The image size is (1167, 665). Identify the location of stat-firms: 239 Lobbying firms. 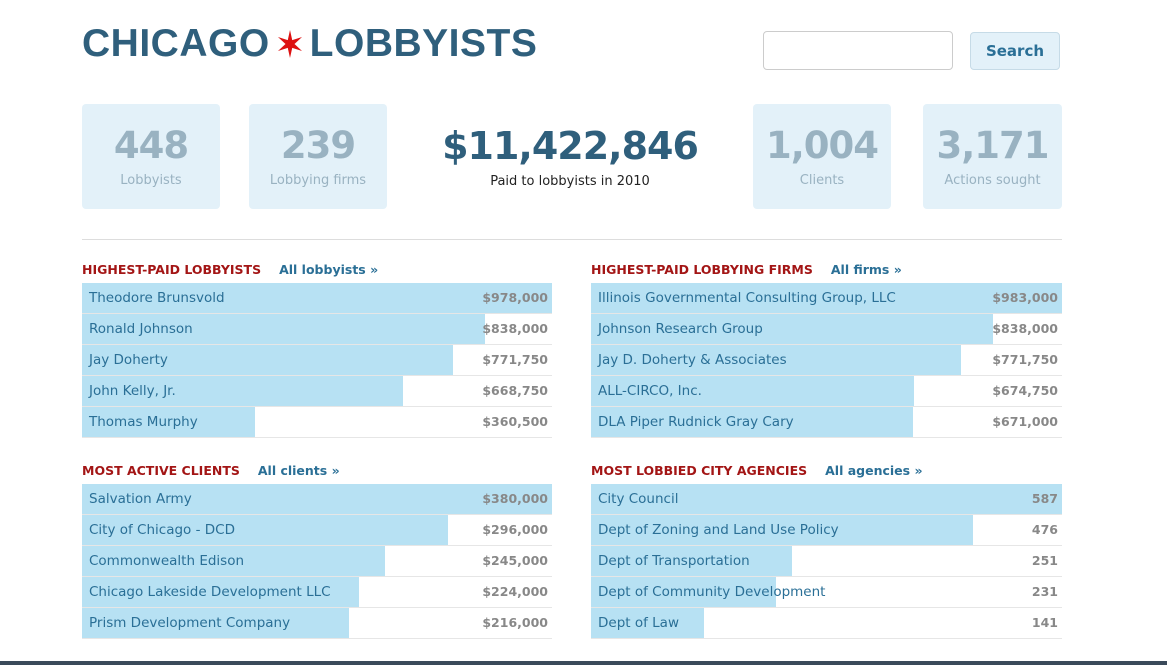
(318, 156).